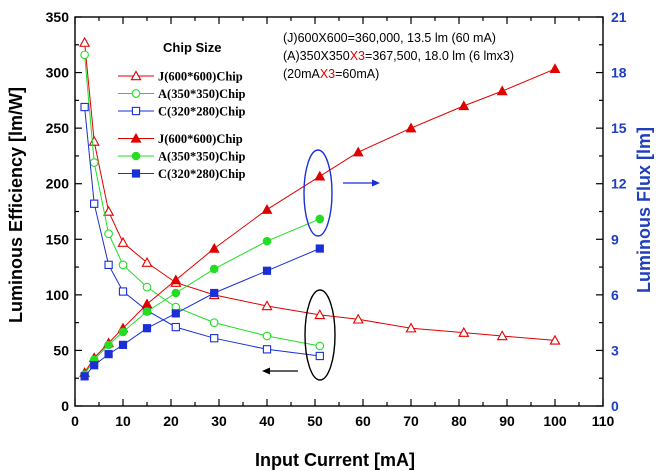  Describe the element at coordinates (315, 421) in the screenshot. I see `x-tick-label: 50` at that location.